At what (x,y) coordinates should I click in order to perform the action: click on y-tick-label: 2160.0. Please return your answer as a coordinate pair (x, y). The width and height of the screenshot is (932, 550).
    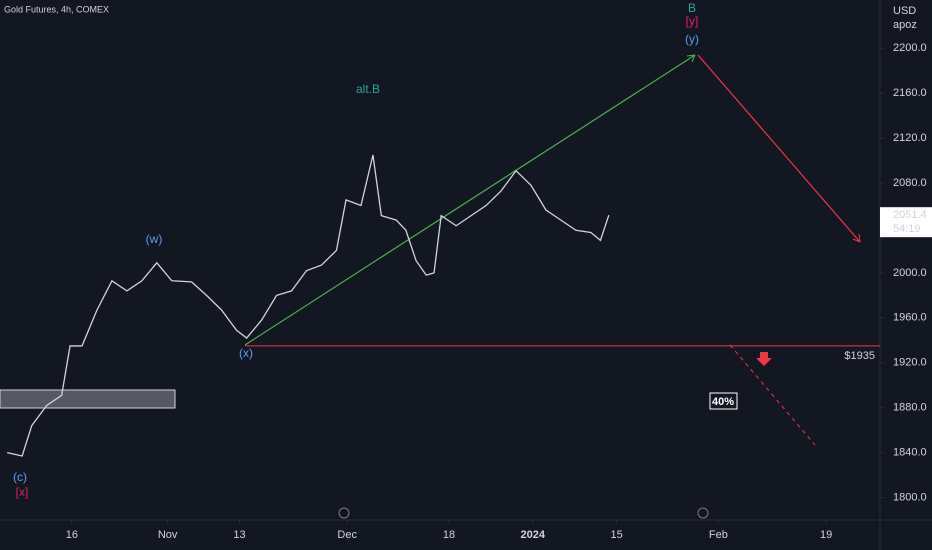
    Looking at the image, I should click on (910, 93).